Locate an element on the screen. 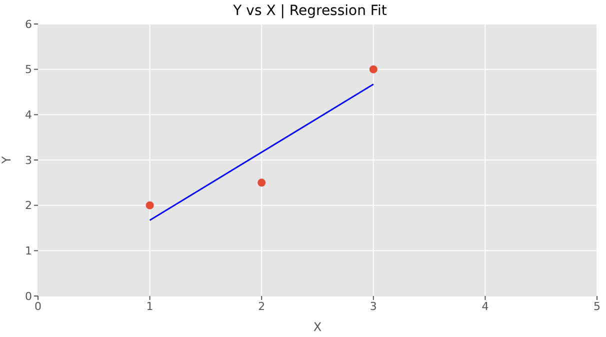  x-tick-label: 3 is located at coordinates (373, 306).